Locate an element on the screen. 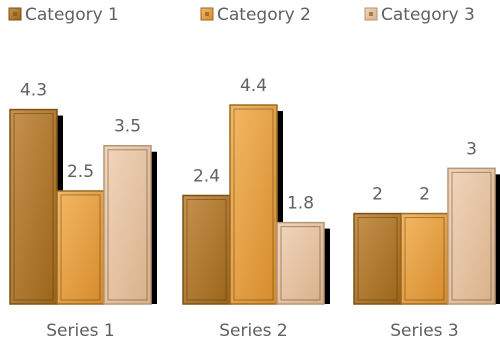 This screenshot has height=341, width=500. legend: Category 1 Category 2 Category 3 is located at coordinates (241, 15).